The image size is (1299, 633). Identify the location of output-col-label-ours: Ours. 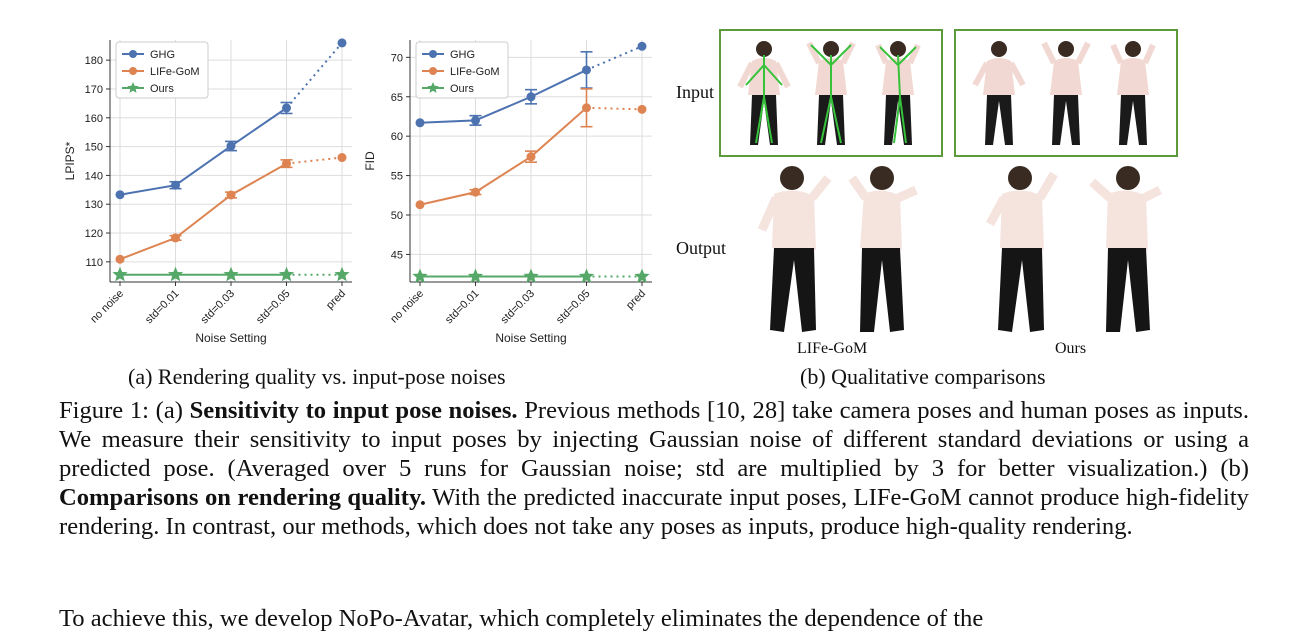
(1071, 348).